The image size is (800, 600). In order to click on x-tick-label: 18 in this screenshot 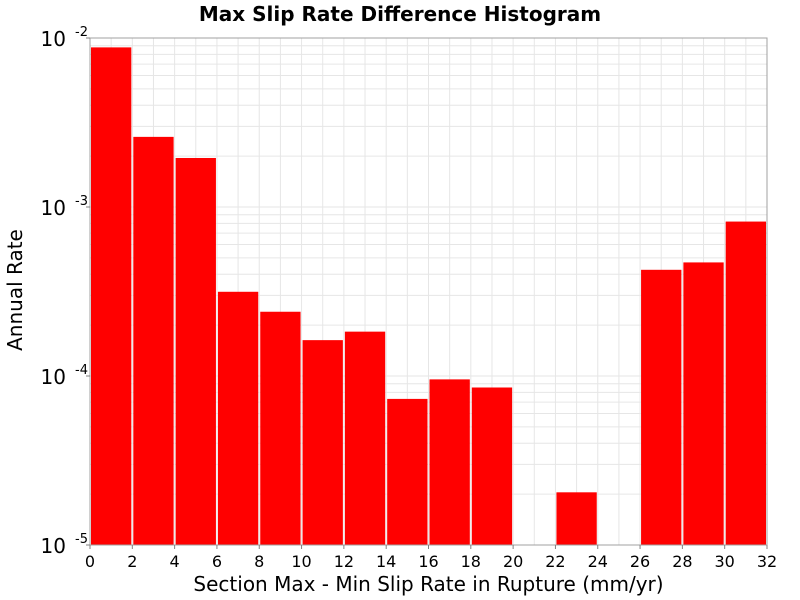, I will do `click(471, 561)`.